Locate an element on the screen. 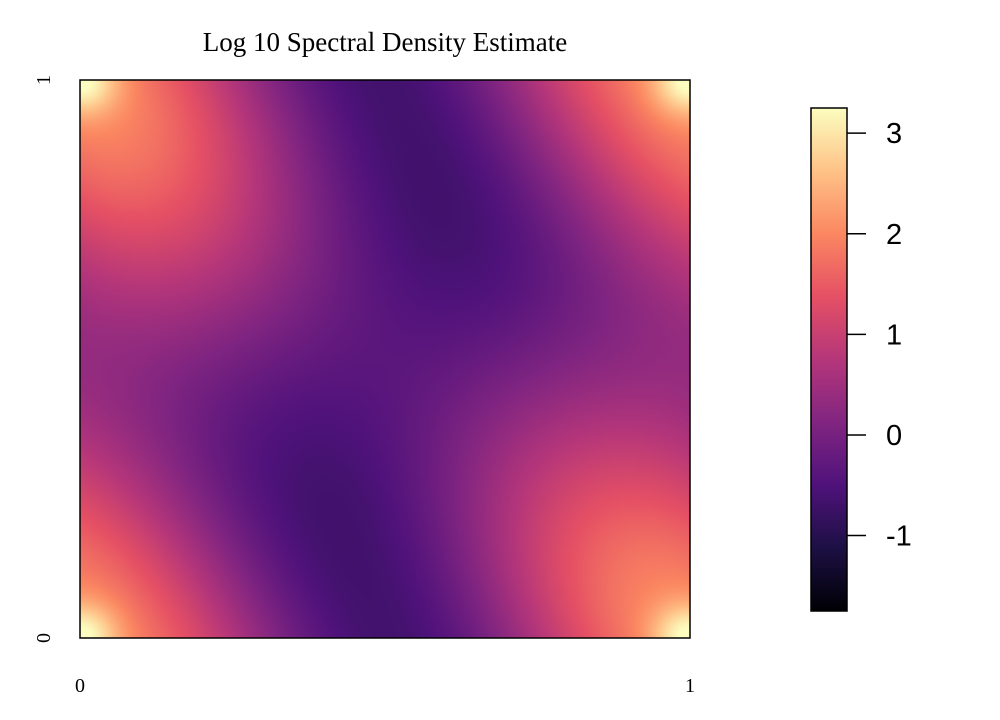  y-tick-label-0: 0 is located at coordinates (44, 638).